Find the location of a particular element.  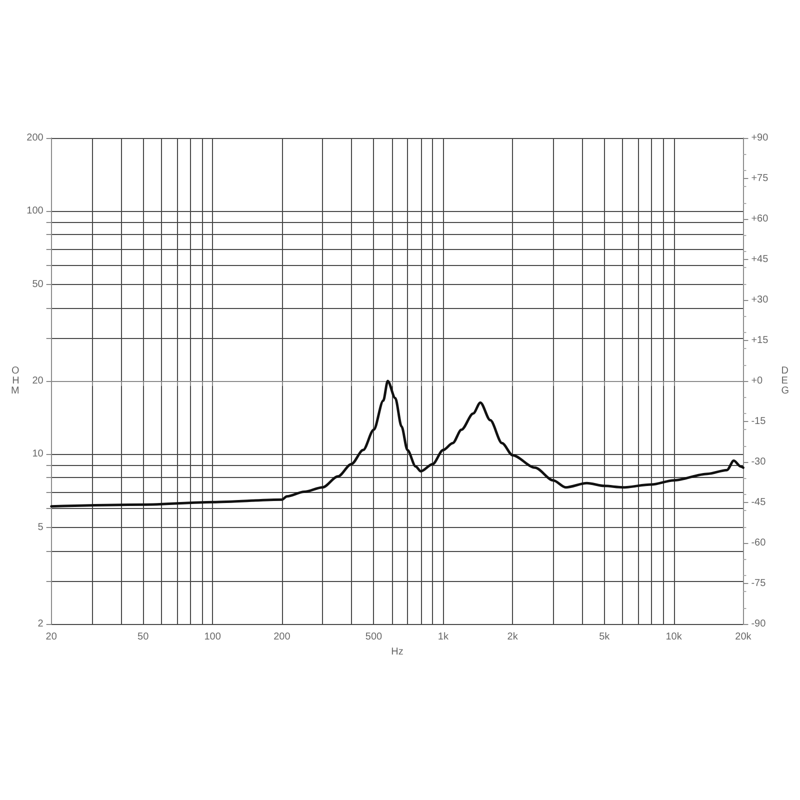

x-tick-label: 1k is located at coordinates (444, 637).